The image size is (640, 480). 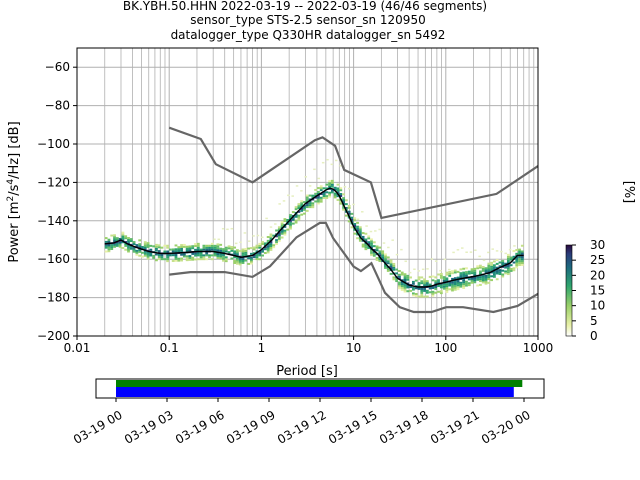 What do you see at coordinates (53, 182) in the screenshot?
I see `y-tick-label: −120` at bounding box center [53, 182].